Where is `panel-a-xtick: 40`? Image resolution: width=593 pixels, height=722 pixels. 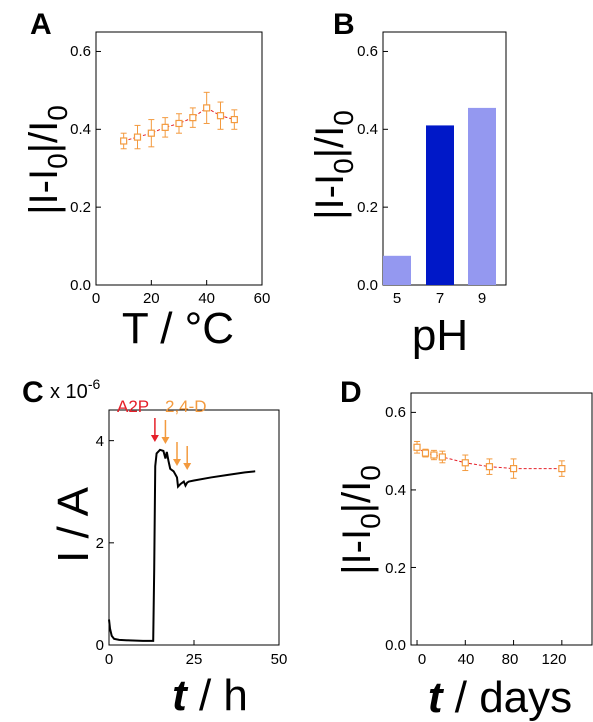 panel-a-xtick: 40 is located at coordinates (206, 298).